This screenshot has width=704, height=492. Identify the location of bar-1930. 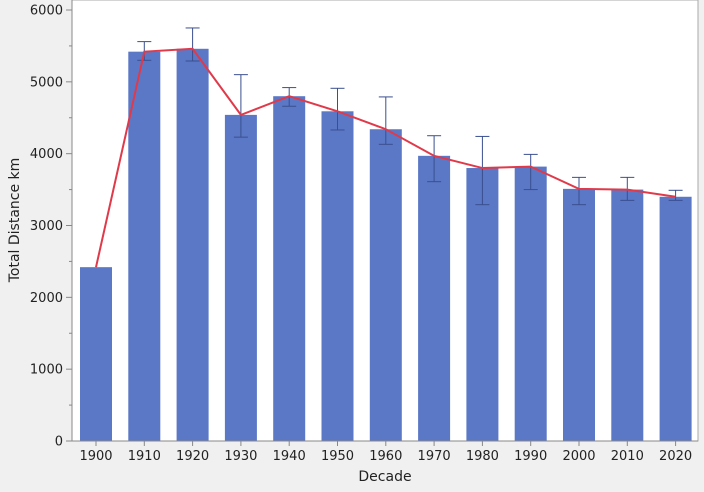
(240, 278).